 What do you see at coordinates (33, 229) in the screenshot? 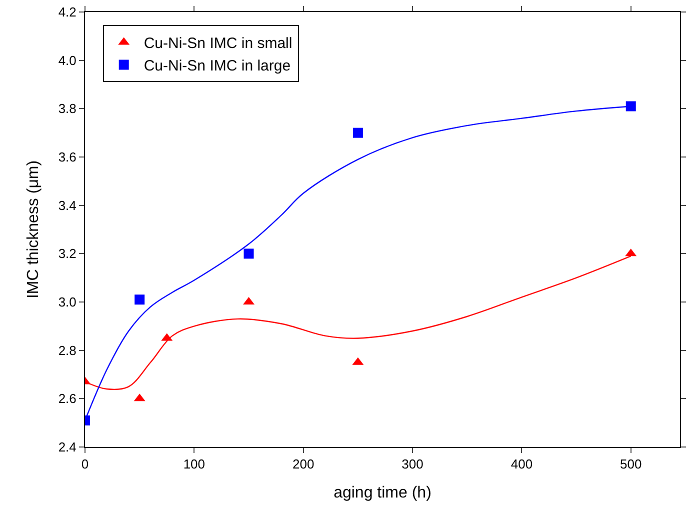
I see `y-axis-title: IMC thickness (μm)` at bounding box center [33, 229].